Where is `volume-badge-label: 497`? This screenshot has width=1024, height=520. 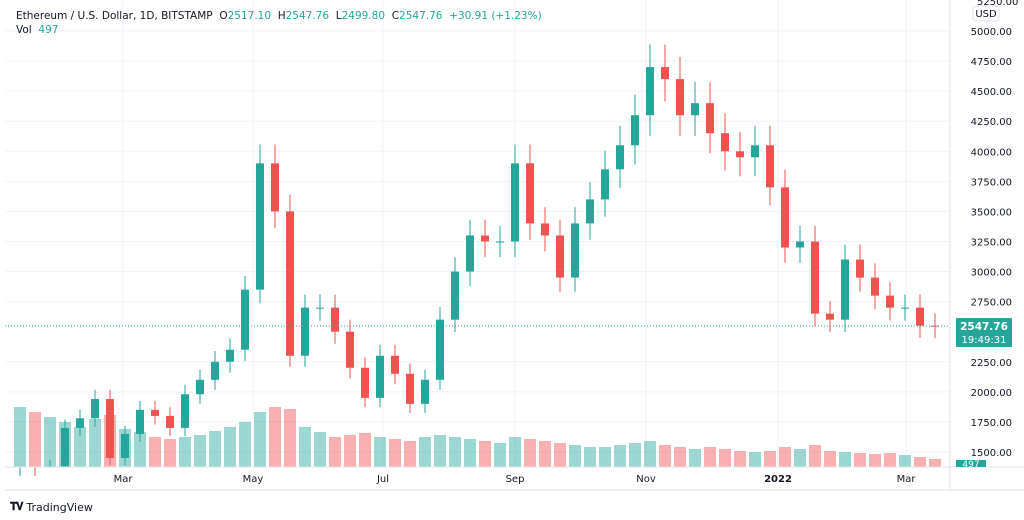 volume-badge-label: 497 is located at coordinates (970, 465).